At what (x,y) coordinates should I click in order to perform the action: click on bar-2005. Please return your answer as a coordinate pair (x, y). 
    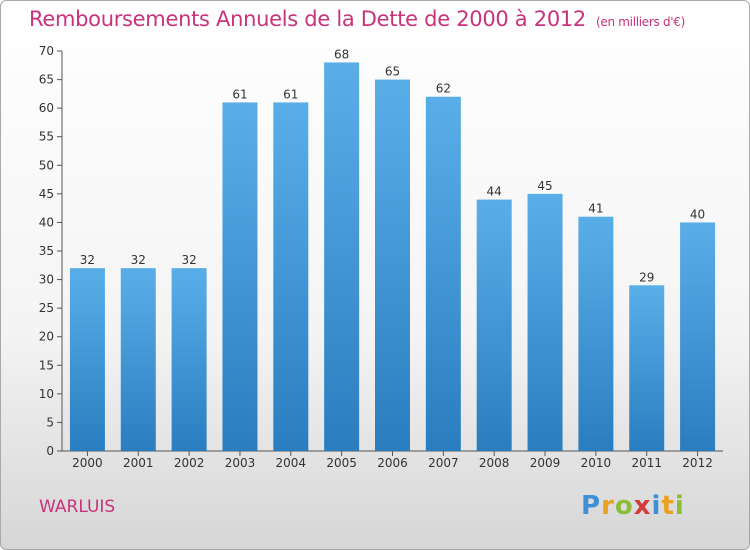
    Looking at the image, I should click on (342, 257).